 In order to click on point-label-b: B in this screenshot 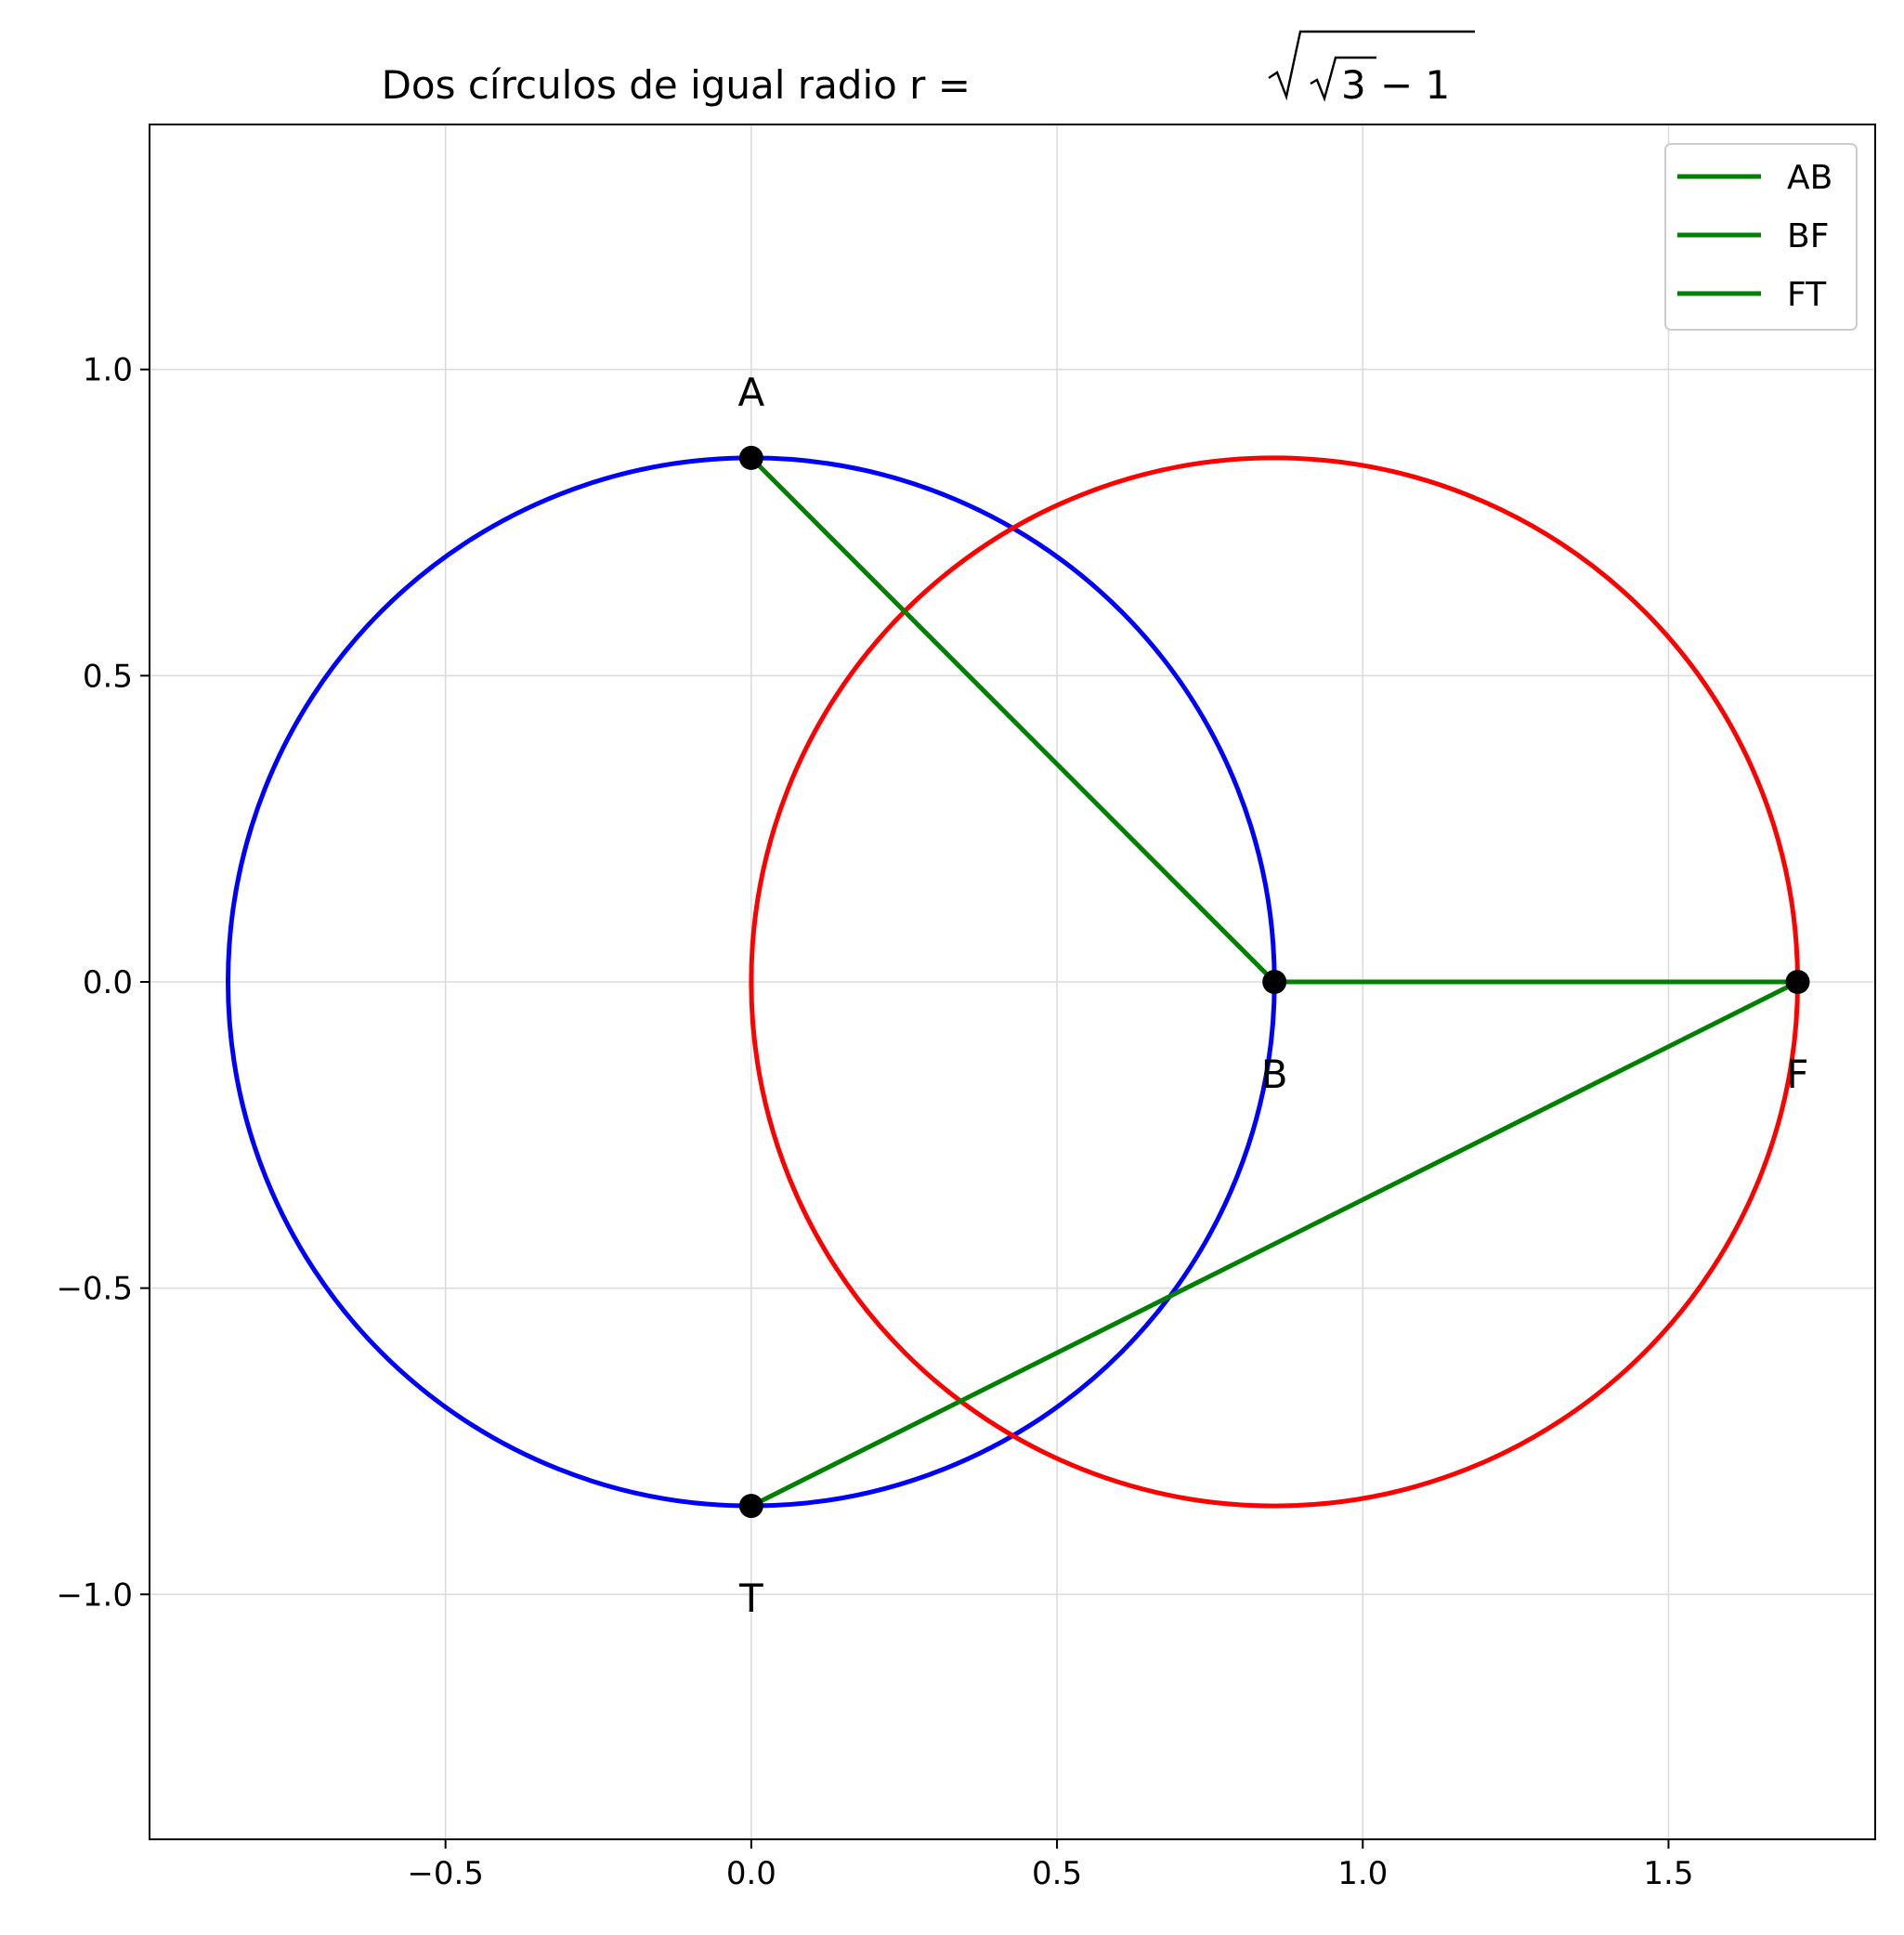, I will do `click(1274, 1074)`.